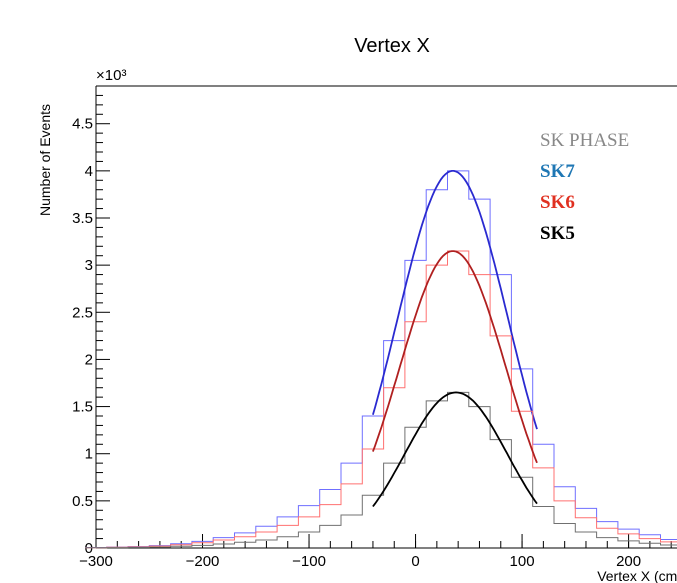  I want to click on x-tick-label: −200, so click(203, 561).